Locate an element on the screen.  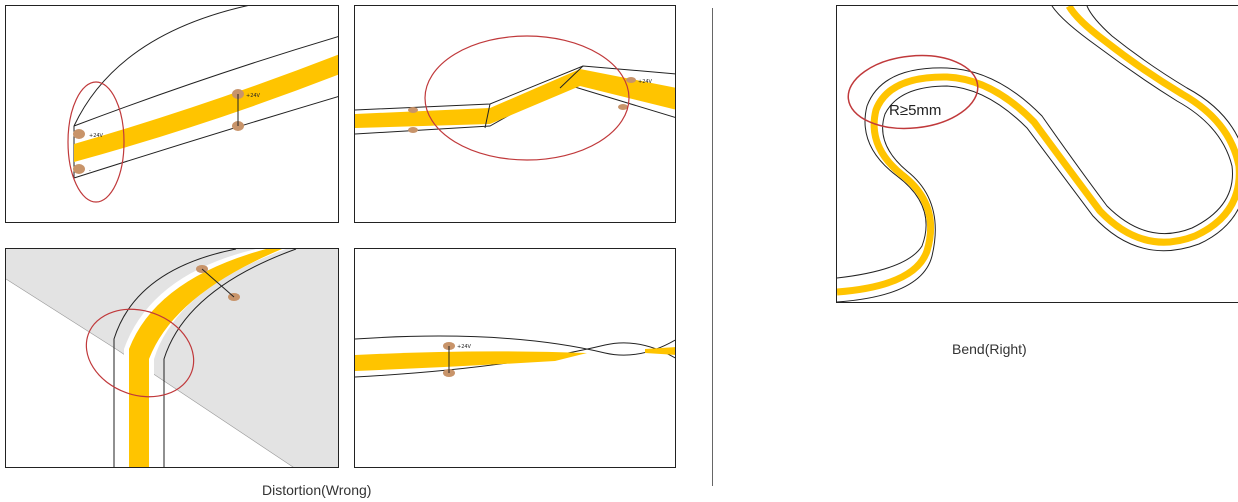
strip-illustration is located at coordinates (172, 358).